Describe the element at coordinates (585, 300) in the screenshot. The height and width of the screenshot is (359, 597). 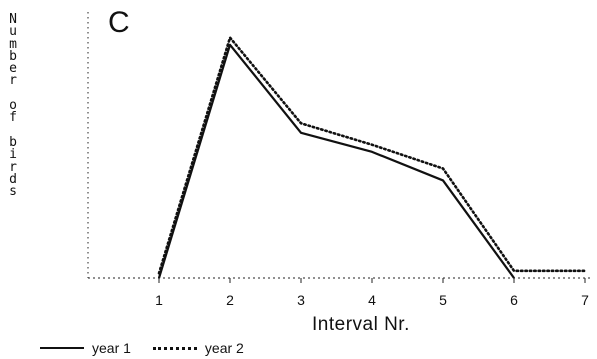
I see `x-tick-label: 7` at that location.